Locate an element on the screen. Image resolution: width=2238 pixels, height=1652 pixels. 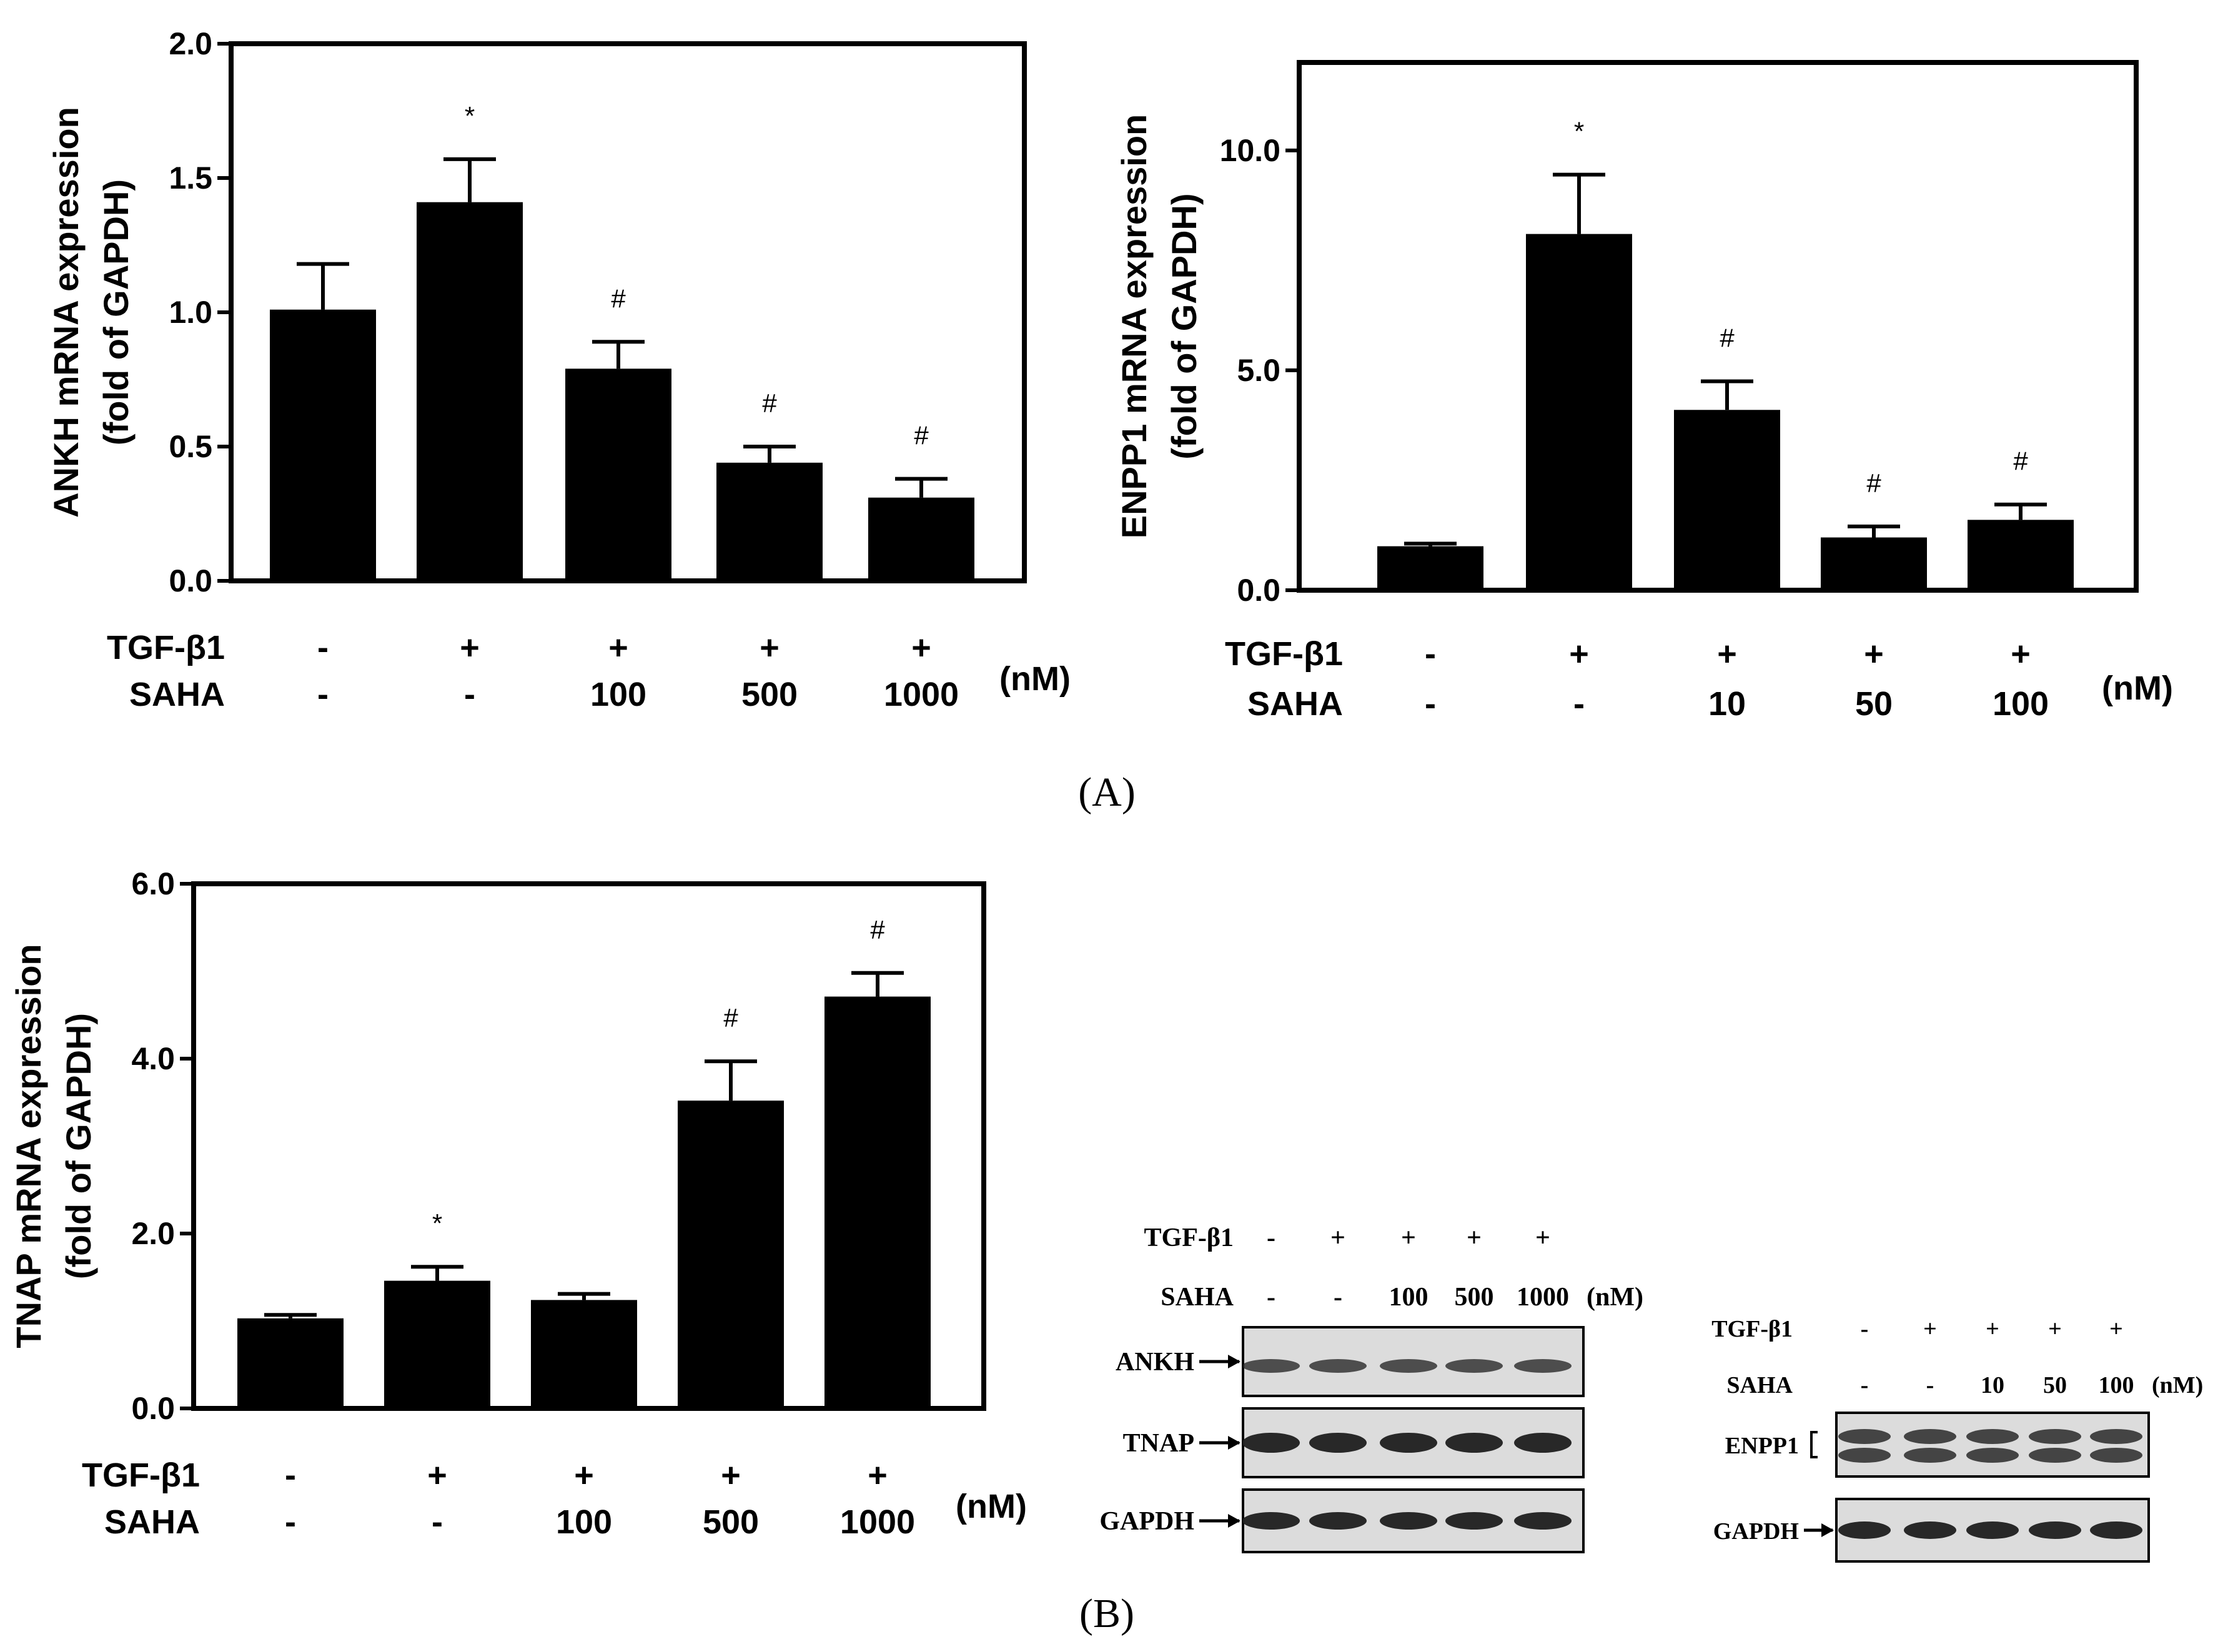
tnap-ytick-label: 0.0 is located at coordinates (153, 1408).